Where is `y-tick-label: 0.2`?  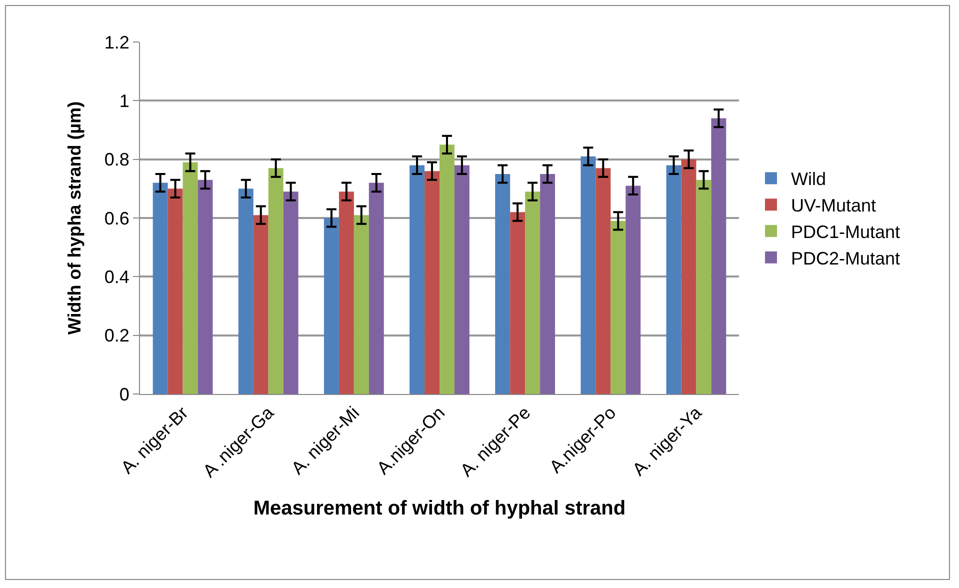
y-tick-label: 0.2 is located at coordinates (117, 336).